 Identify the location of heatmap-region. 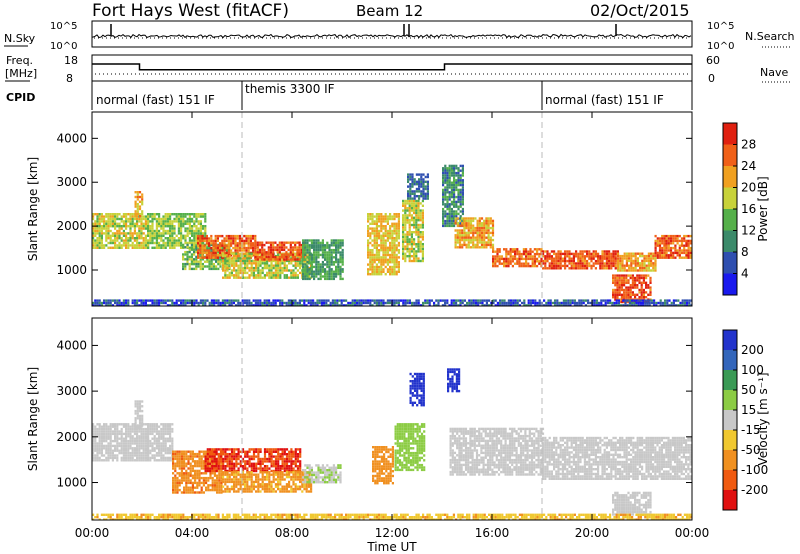
(517, 258).